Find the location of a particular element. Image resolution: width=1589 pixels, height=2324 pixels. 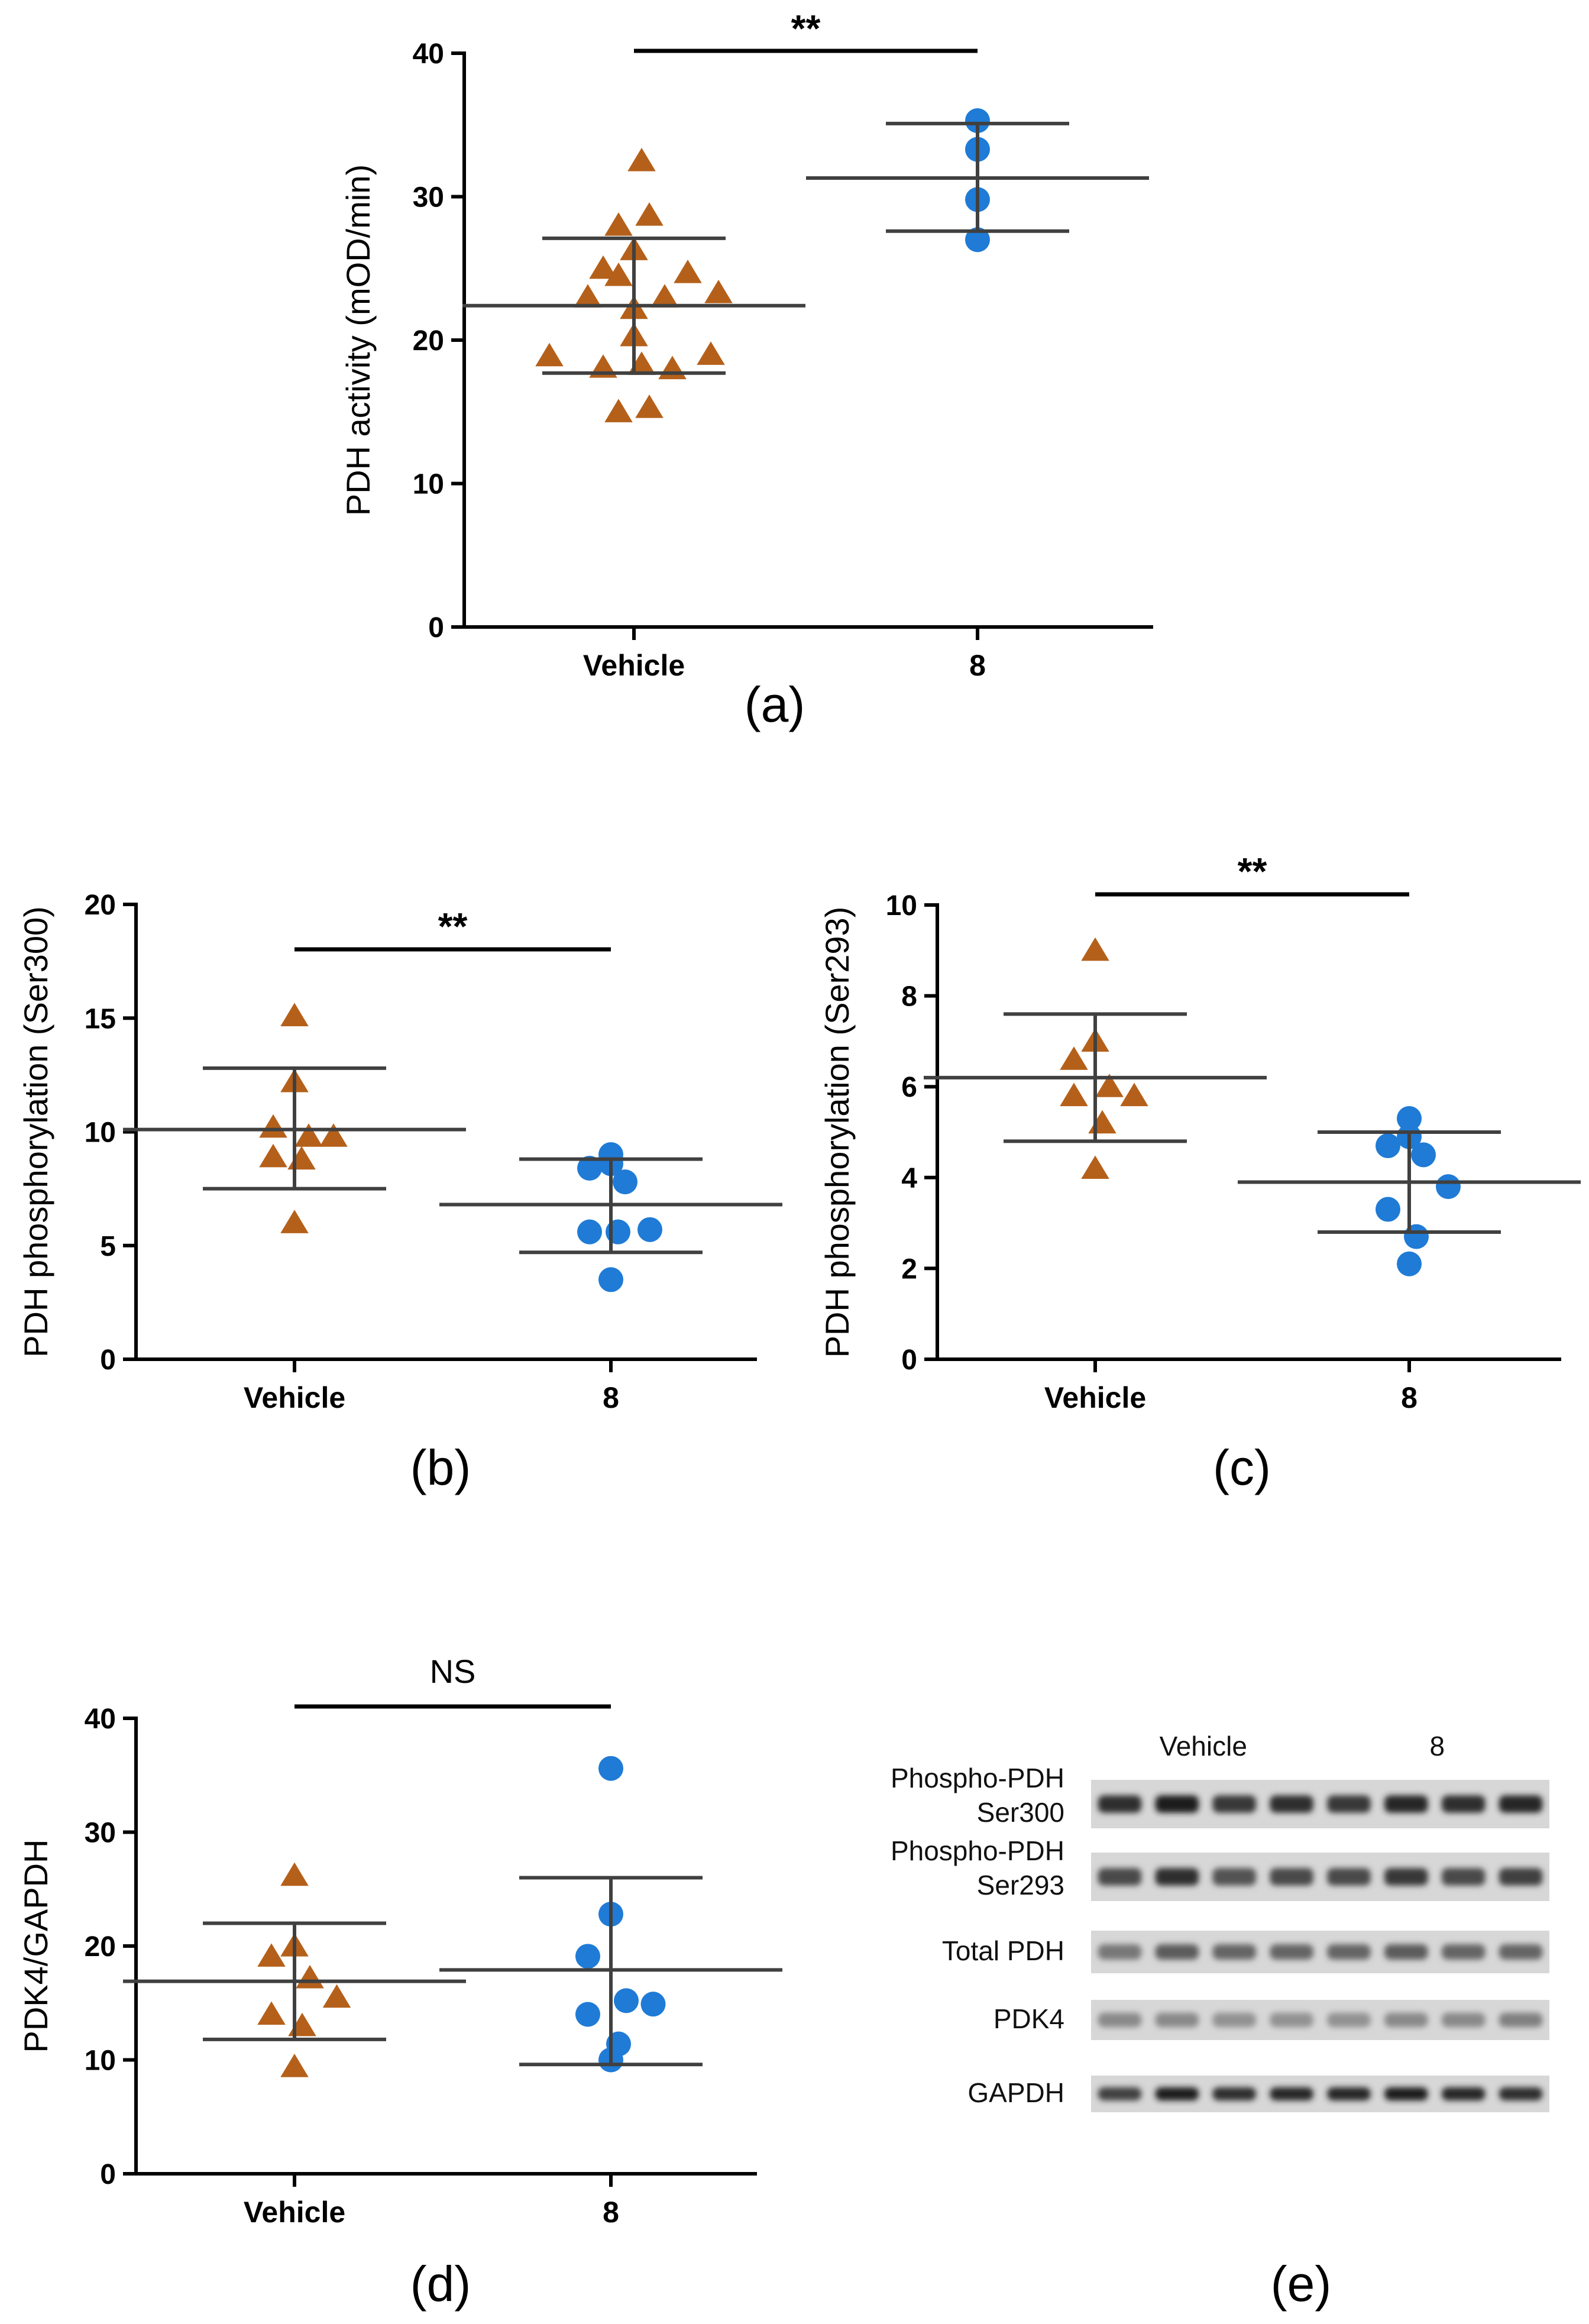

y-tick-label: 30 is located at coordinates (101, 1833).